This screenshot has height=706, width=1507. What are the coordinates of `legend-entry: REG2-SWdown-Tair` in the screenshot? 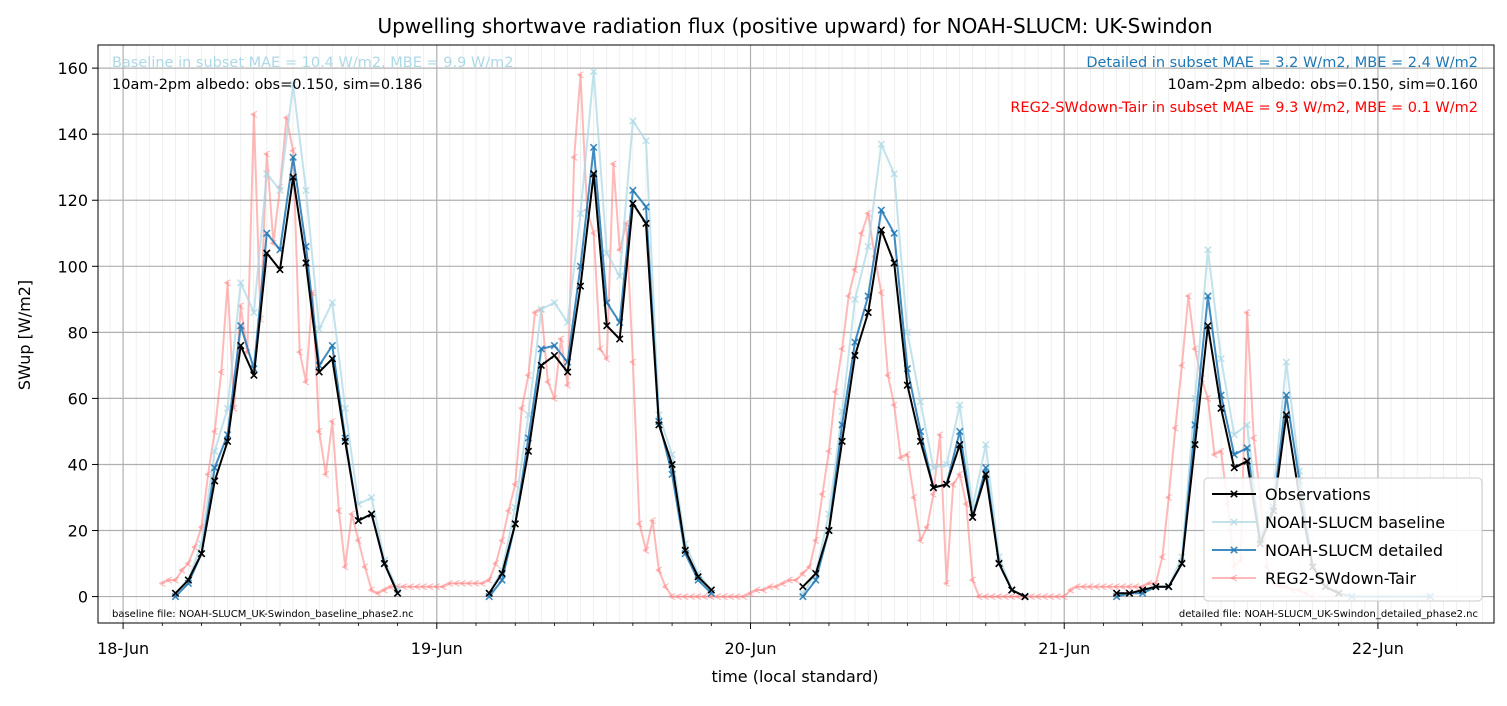 It's located at (1314, 578).